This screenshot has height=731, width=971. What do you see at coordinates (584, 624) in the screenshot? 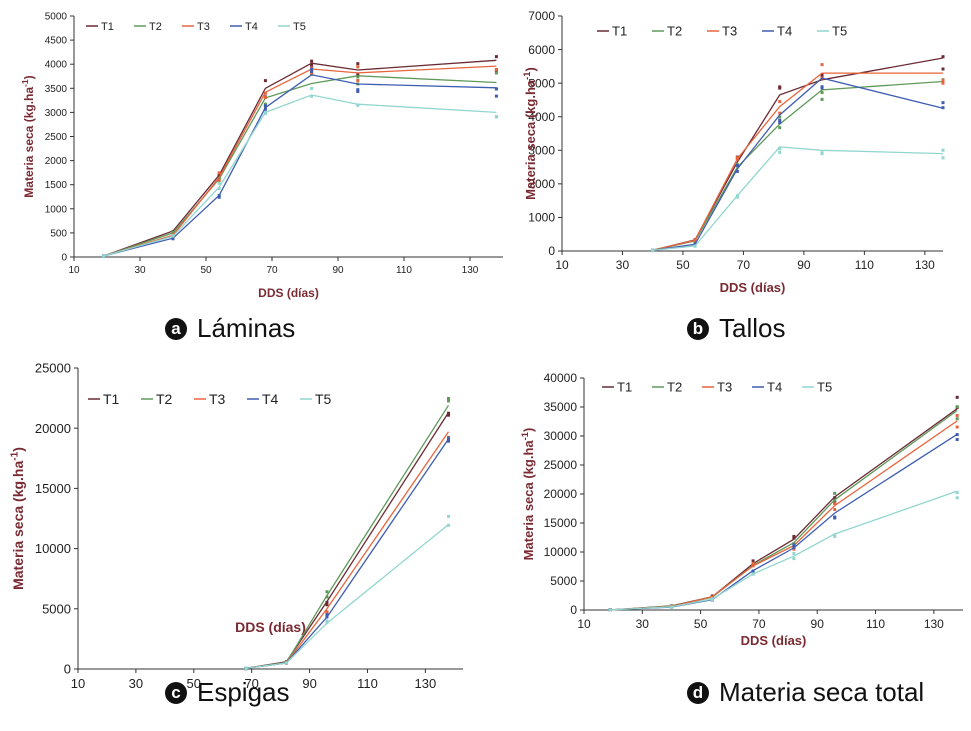
I see `chart-d-xtick-label: 10` at bounding box center [584, 624].